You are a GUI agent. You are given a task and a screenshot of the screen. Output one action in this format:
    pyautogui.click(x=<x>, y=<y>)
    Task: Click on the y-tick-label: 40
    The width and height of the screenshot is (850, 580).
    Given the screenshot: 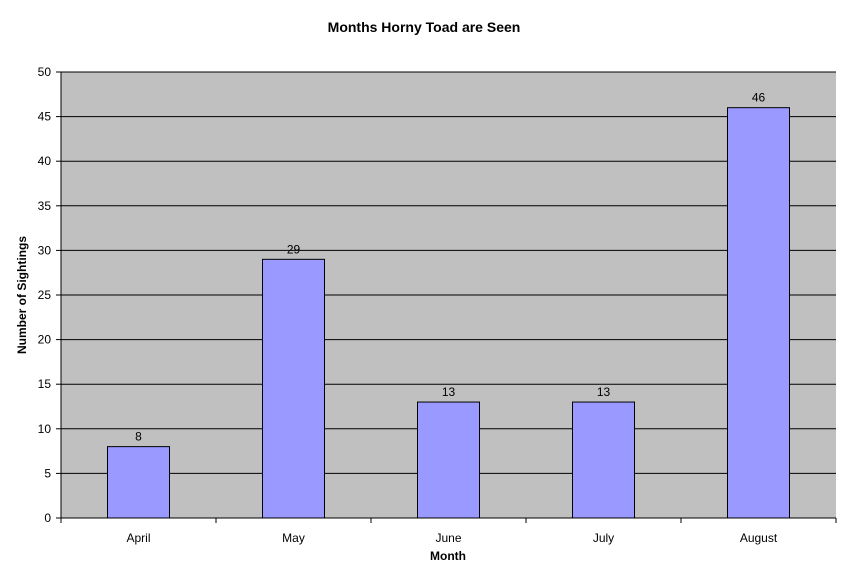 What is the action you would take?
    pyautogui.click(x=45, y=161)
    